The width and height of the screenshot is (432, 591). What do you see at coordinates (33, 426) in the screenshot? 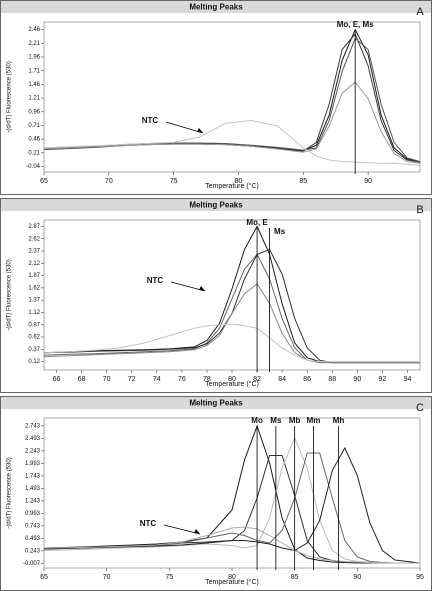
I see `y-tick-label: 2.743` at bounding box center [33, 426].